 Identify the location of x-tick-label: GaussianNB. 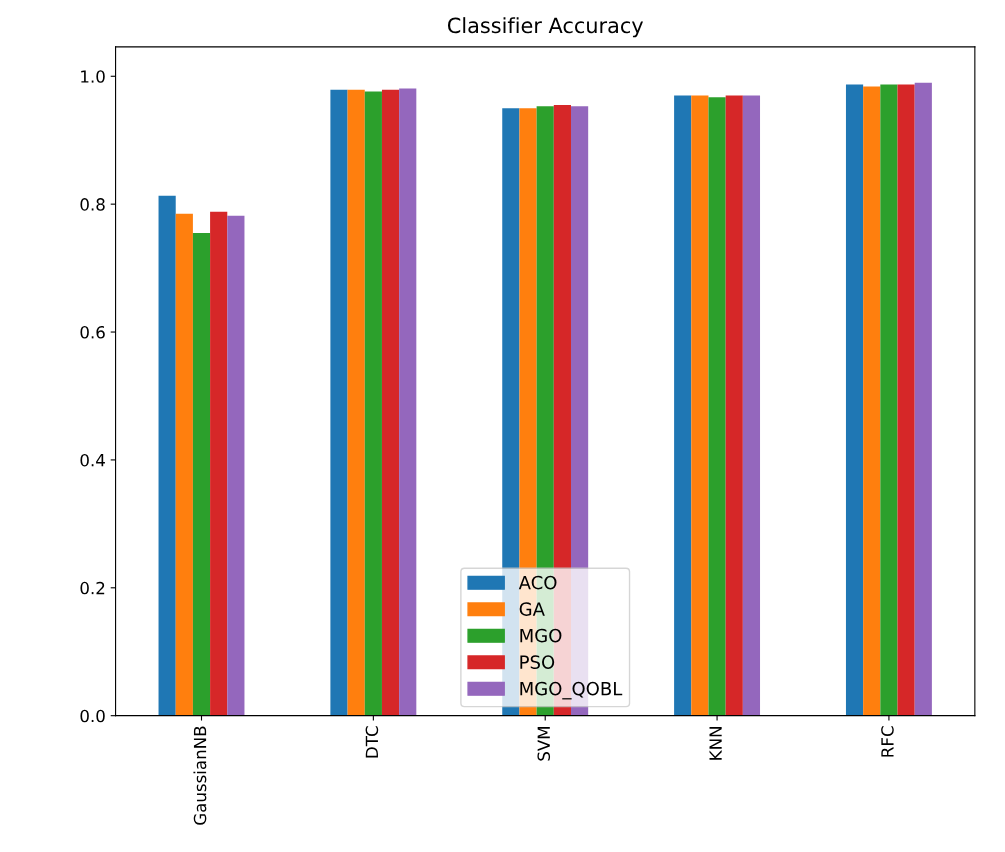
(200, 775).